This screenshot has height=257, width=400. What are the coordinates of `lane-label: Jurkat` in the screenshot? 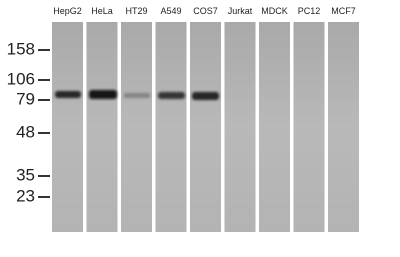 It's located at (240, 11).